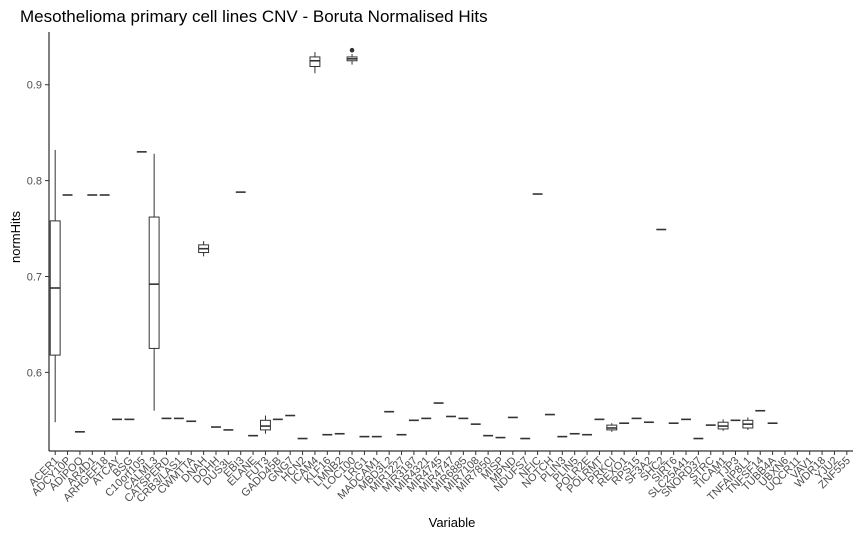 The width and height of the screenshot is (862, 538). What do you see at coordinates (723, 425) in the screenshot?
I see `box-ticam1` at bounding box center [723, 425].